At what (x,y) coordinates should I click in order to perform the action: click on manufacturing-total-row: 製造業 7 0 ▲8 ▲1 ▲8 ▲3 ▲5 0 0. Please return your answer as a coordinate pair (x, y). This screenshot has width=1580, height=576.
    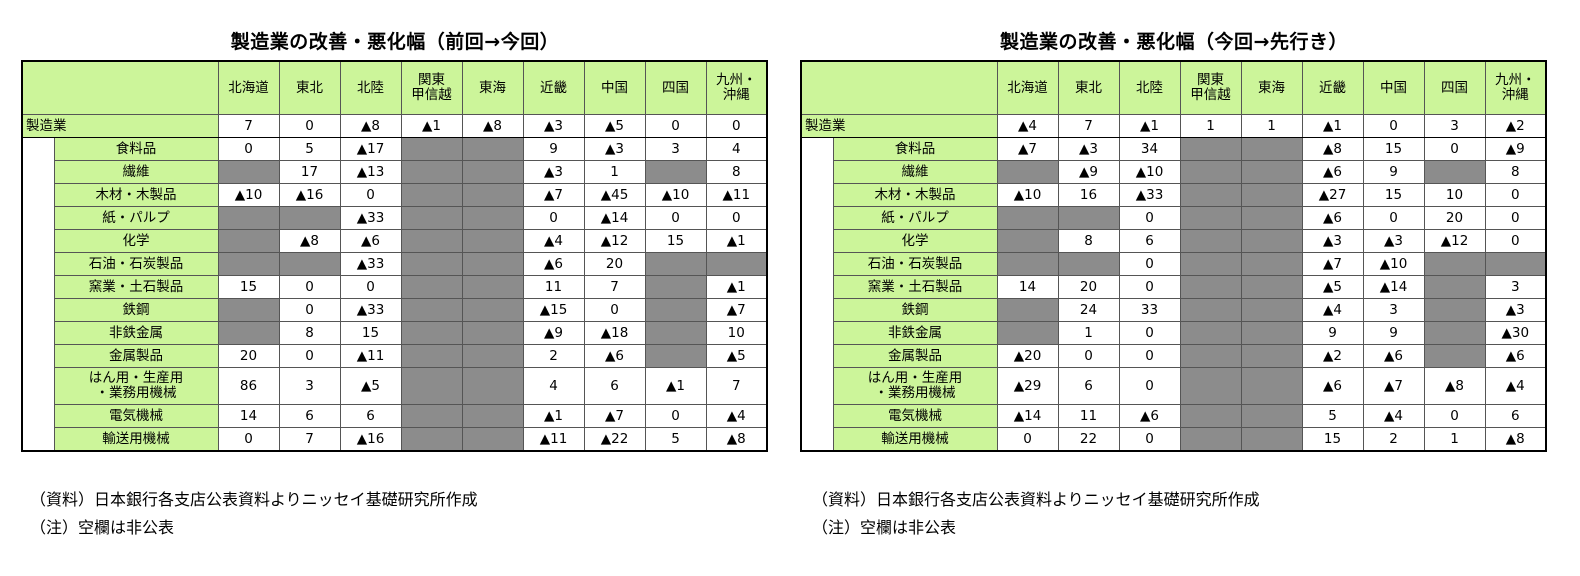
    Looking at the image, I should click on (394, 126).